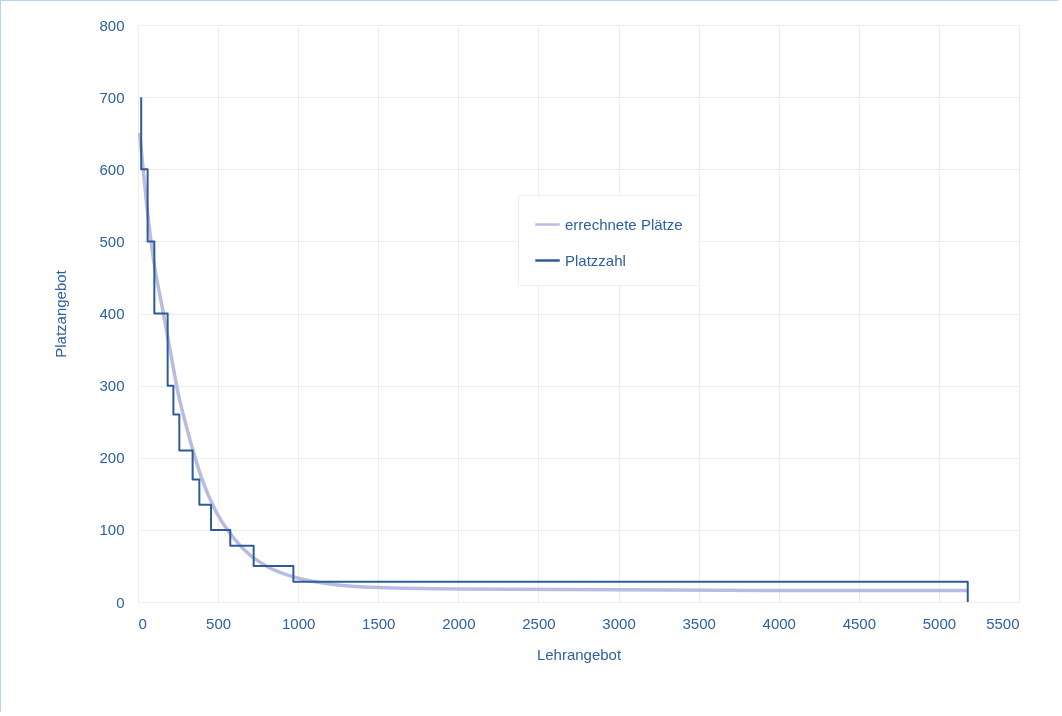 This screenshot has width=1062, height=716. What do you see at coordinates (112, 458) in the screenshot?
I see `y-tick-label: 200` at bounding box center [112, 458].